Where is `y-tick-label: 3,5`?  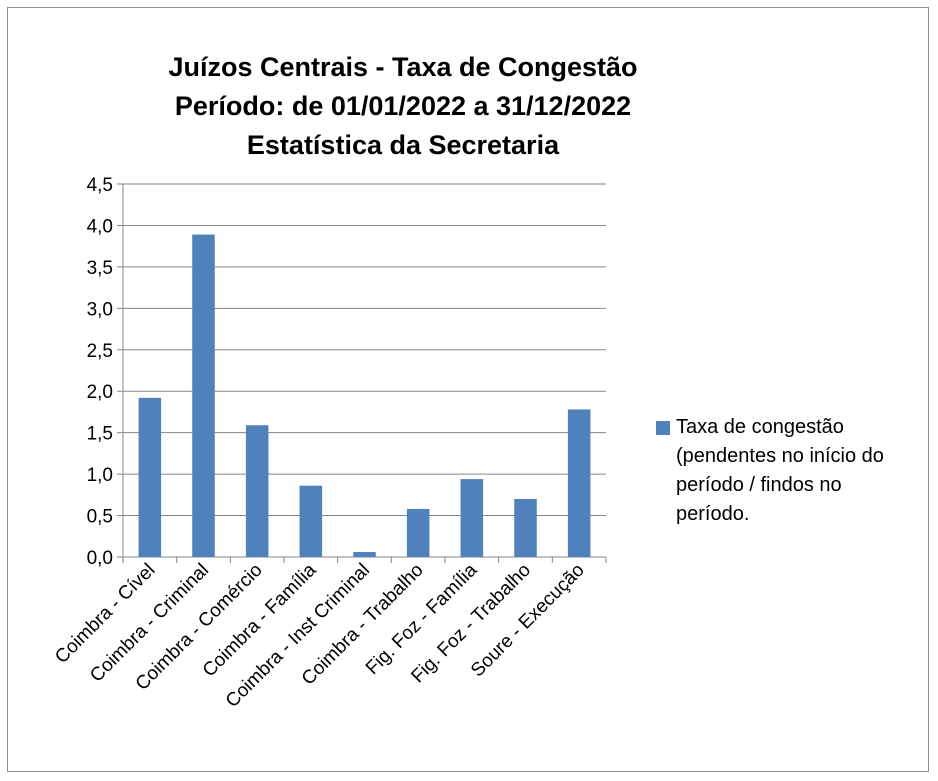
y-tick-label: 3,5 is located at coordinates (100, 268).